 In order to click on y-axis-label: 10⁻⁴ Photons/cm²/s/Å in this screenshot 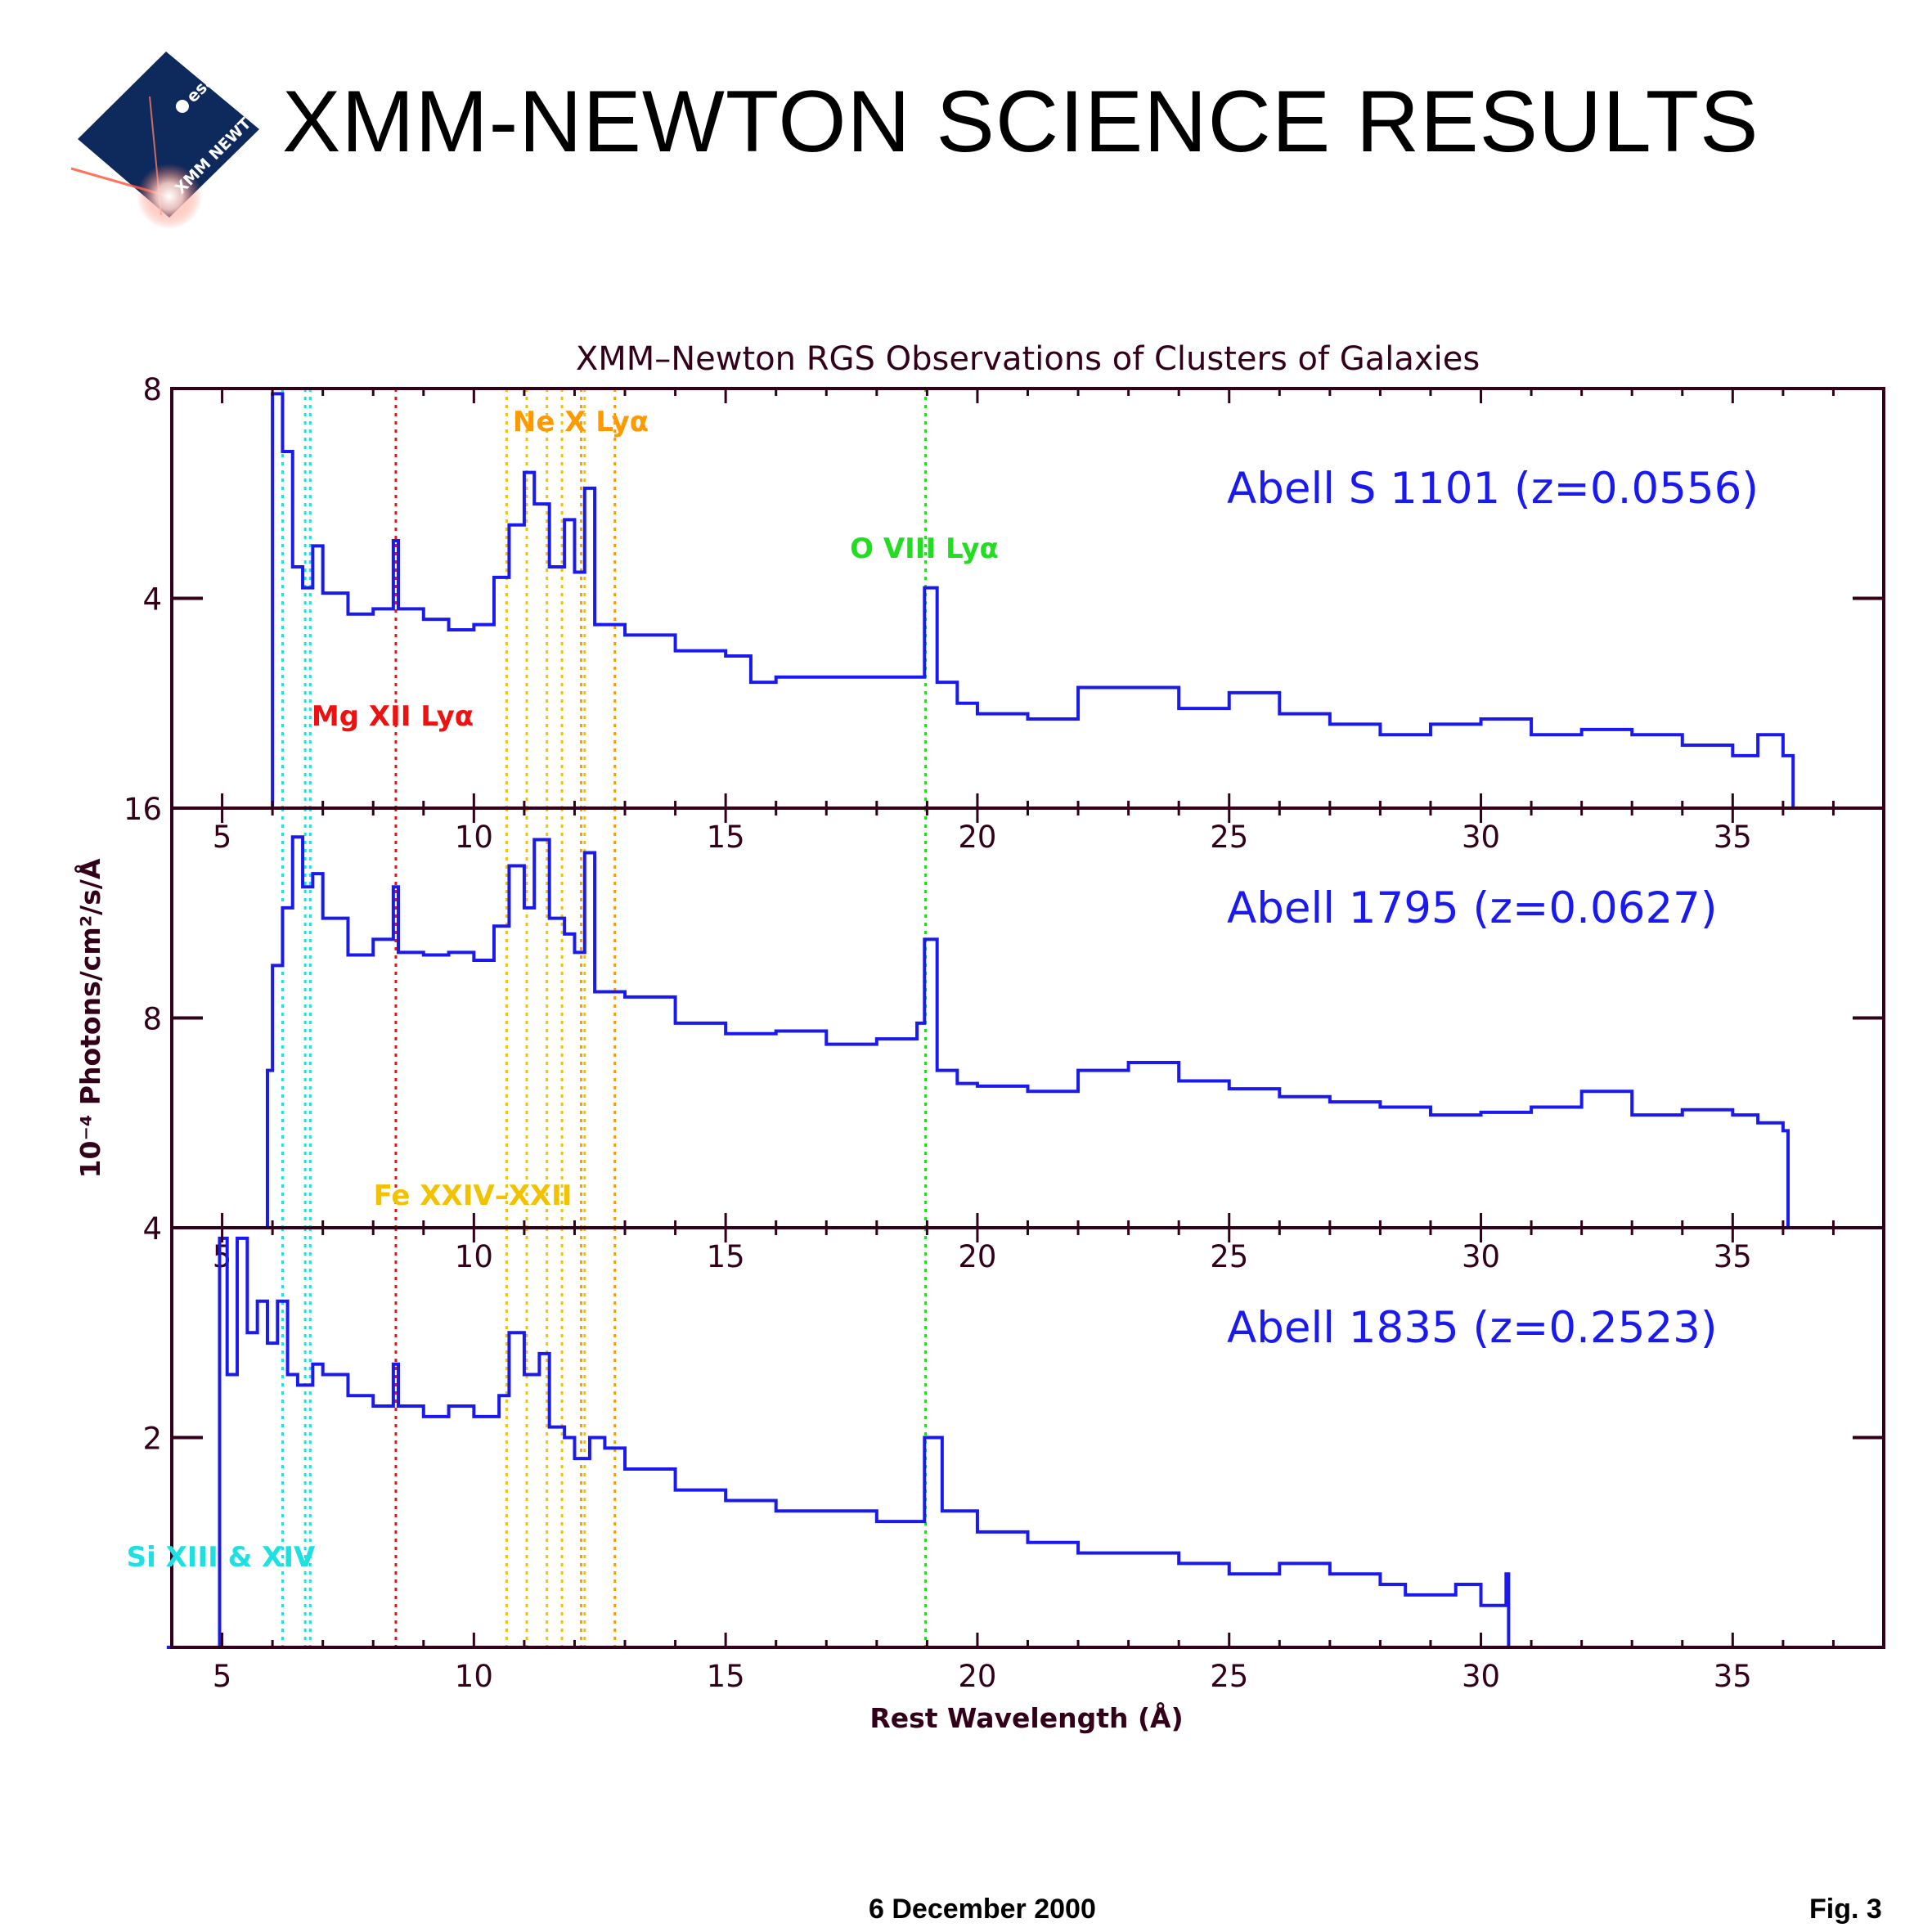, I will do `click(90, 1018)`.